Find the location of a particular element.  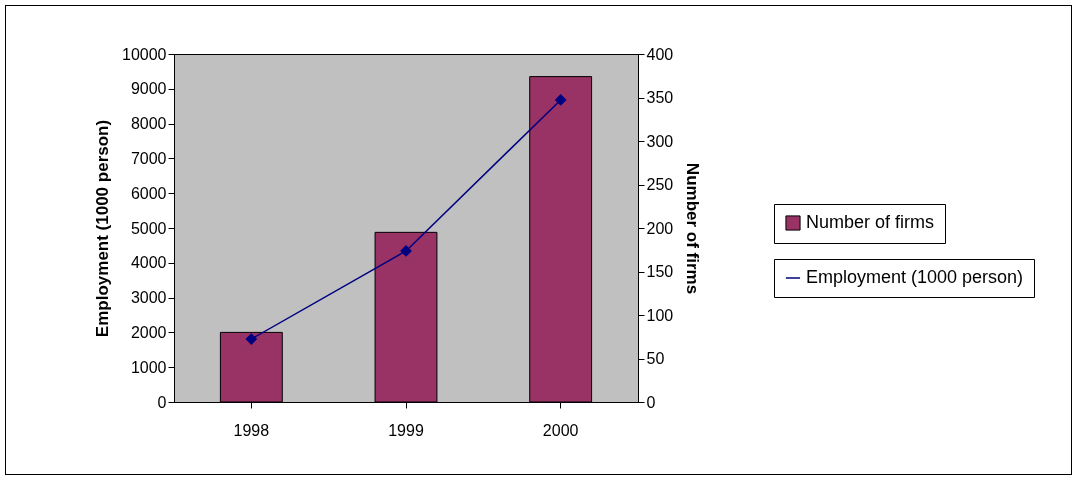

y2-tick-label: 350 is located at coordinates (660, 97).